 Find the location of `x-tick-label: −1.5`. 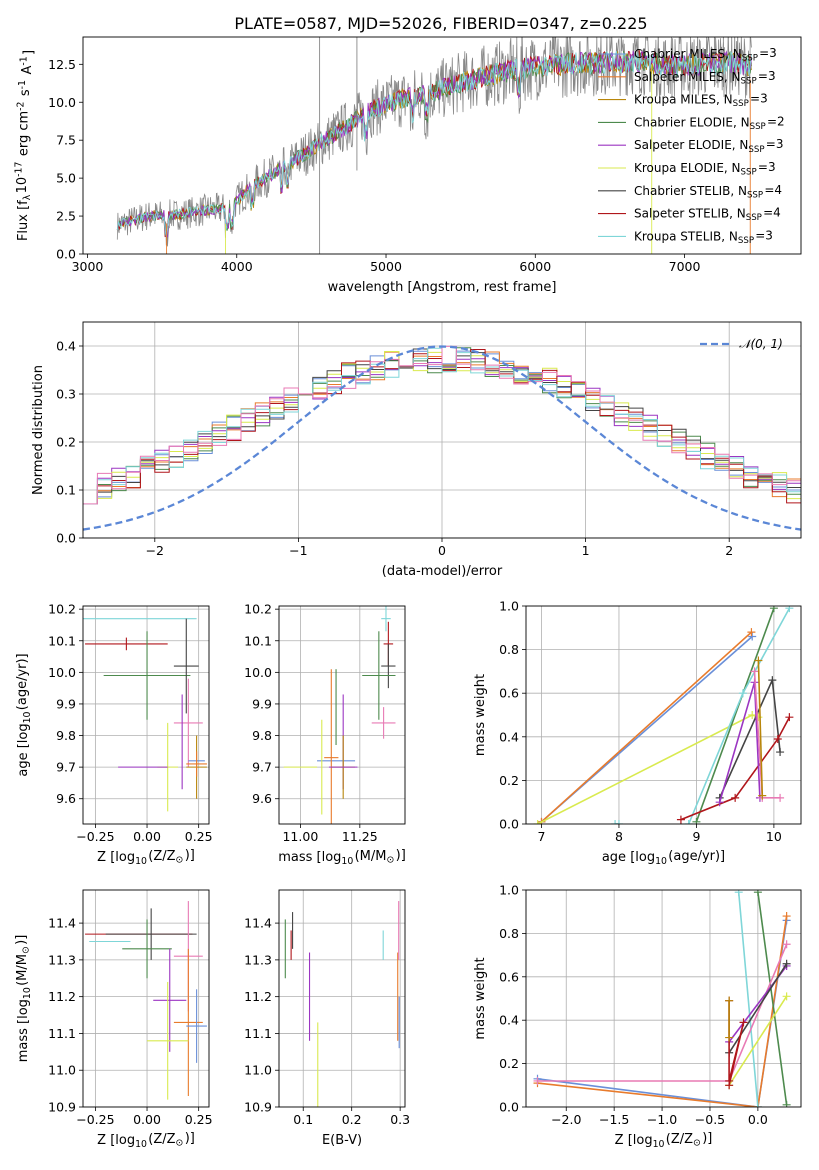

x-tick-label: −1.5 is located at coordinates (614, 1119).